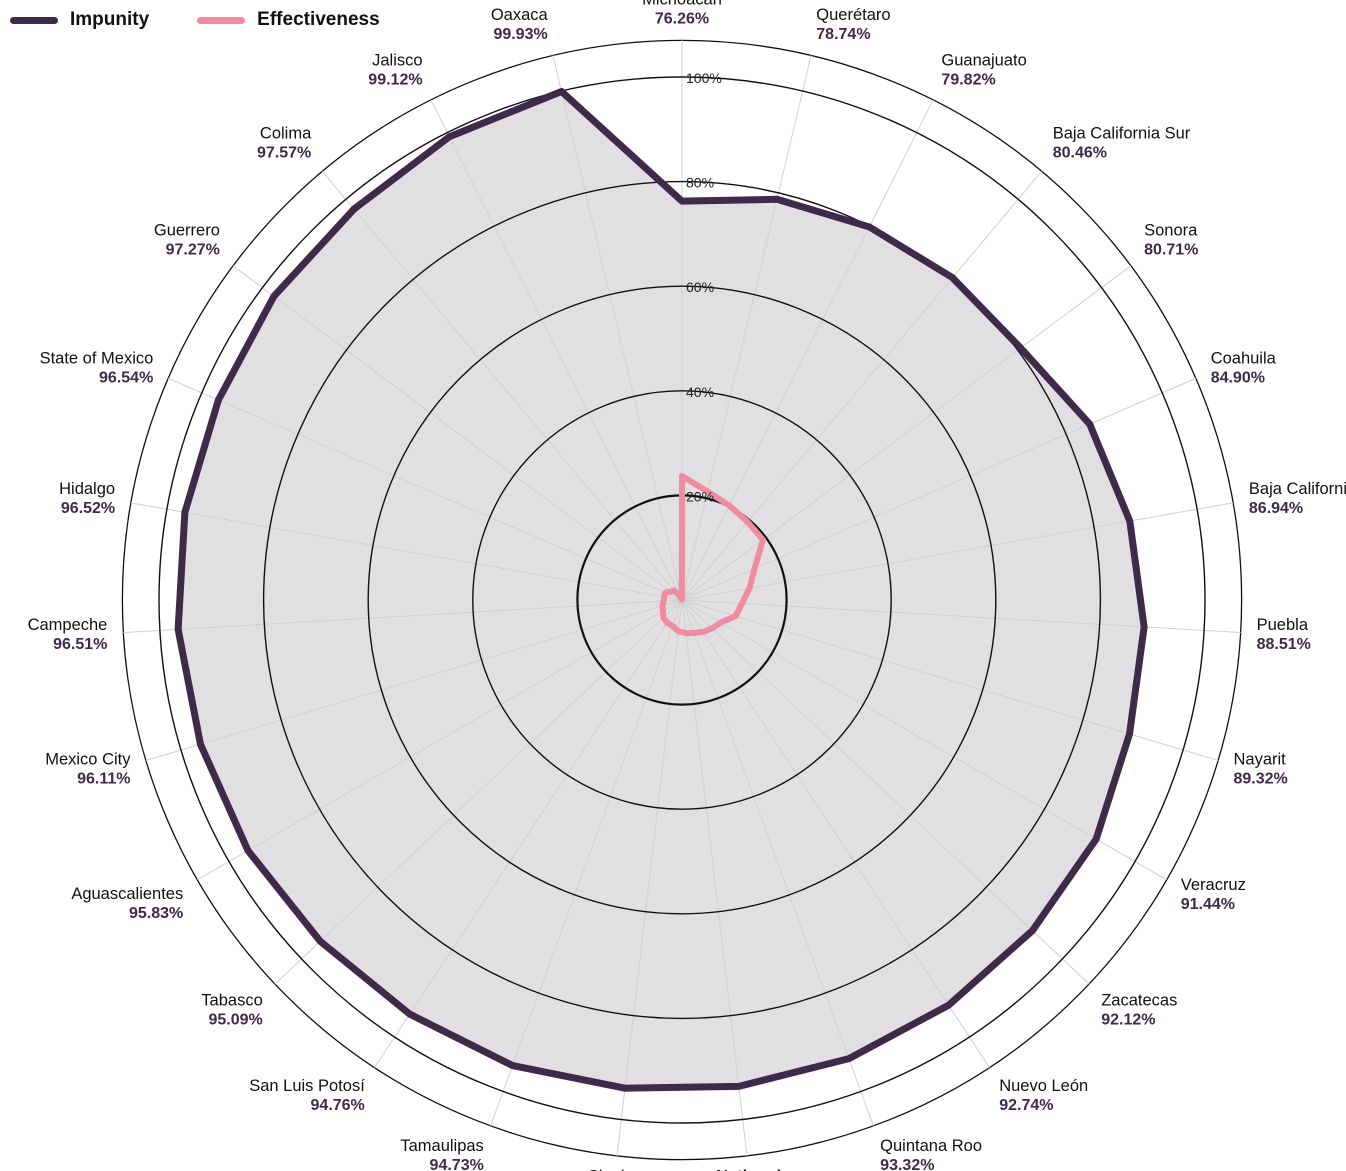 The width and height of the screenshot is (1346, 1171). I want to click on category-label: San Luis Potosí 94.76%, so click(307, 1095).